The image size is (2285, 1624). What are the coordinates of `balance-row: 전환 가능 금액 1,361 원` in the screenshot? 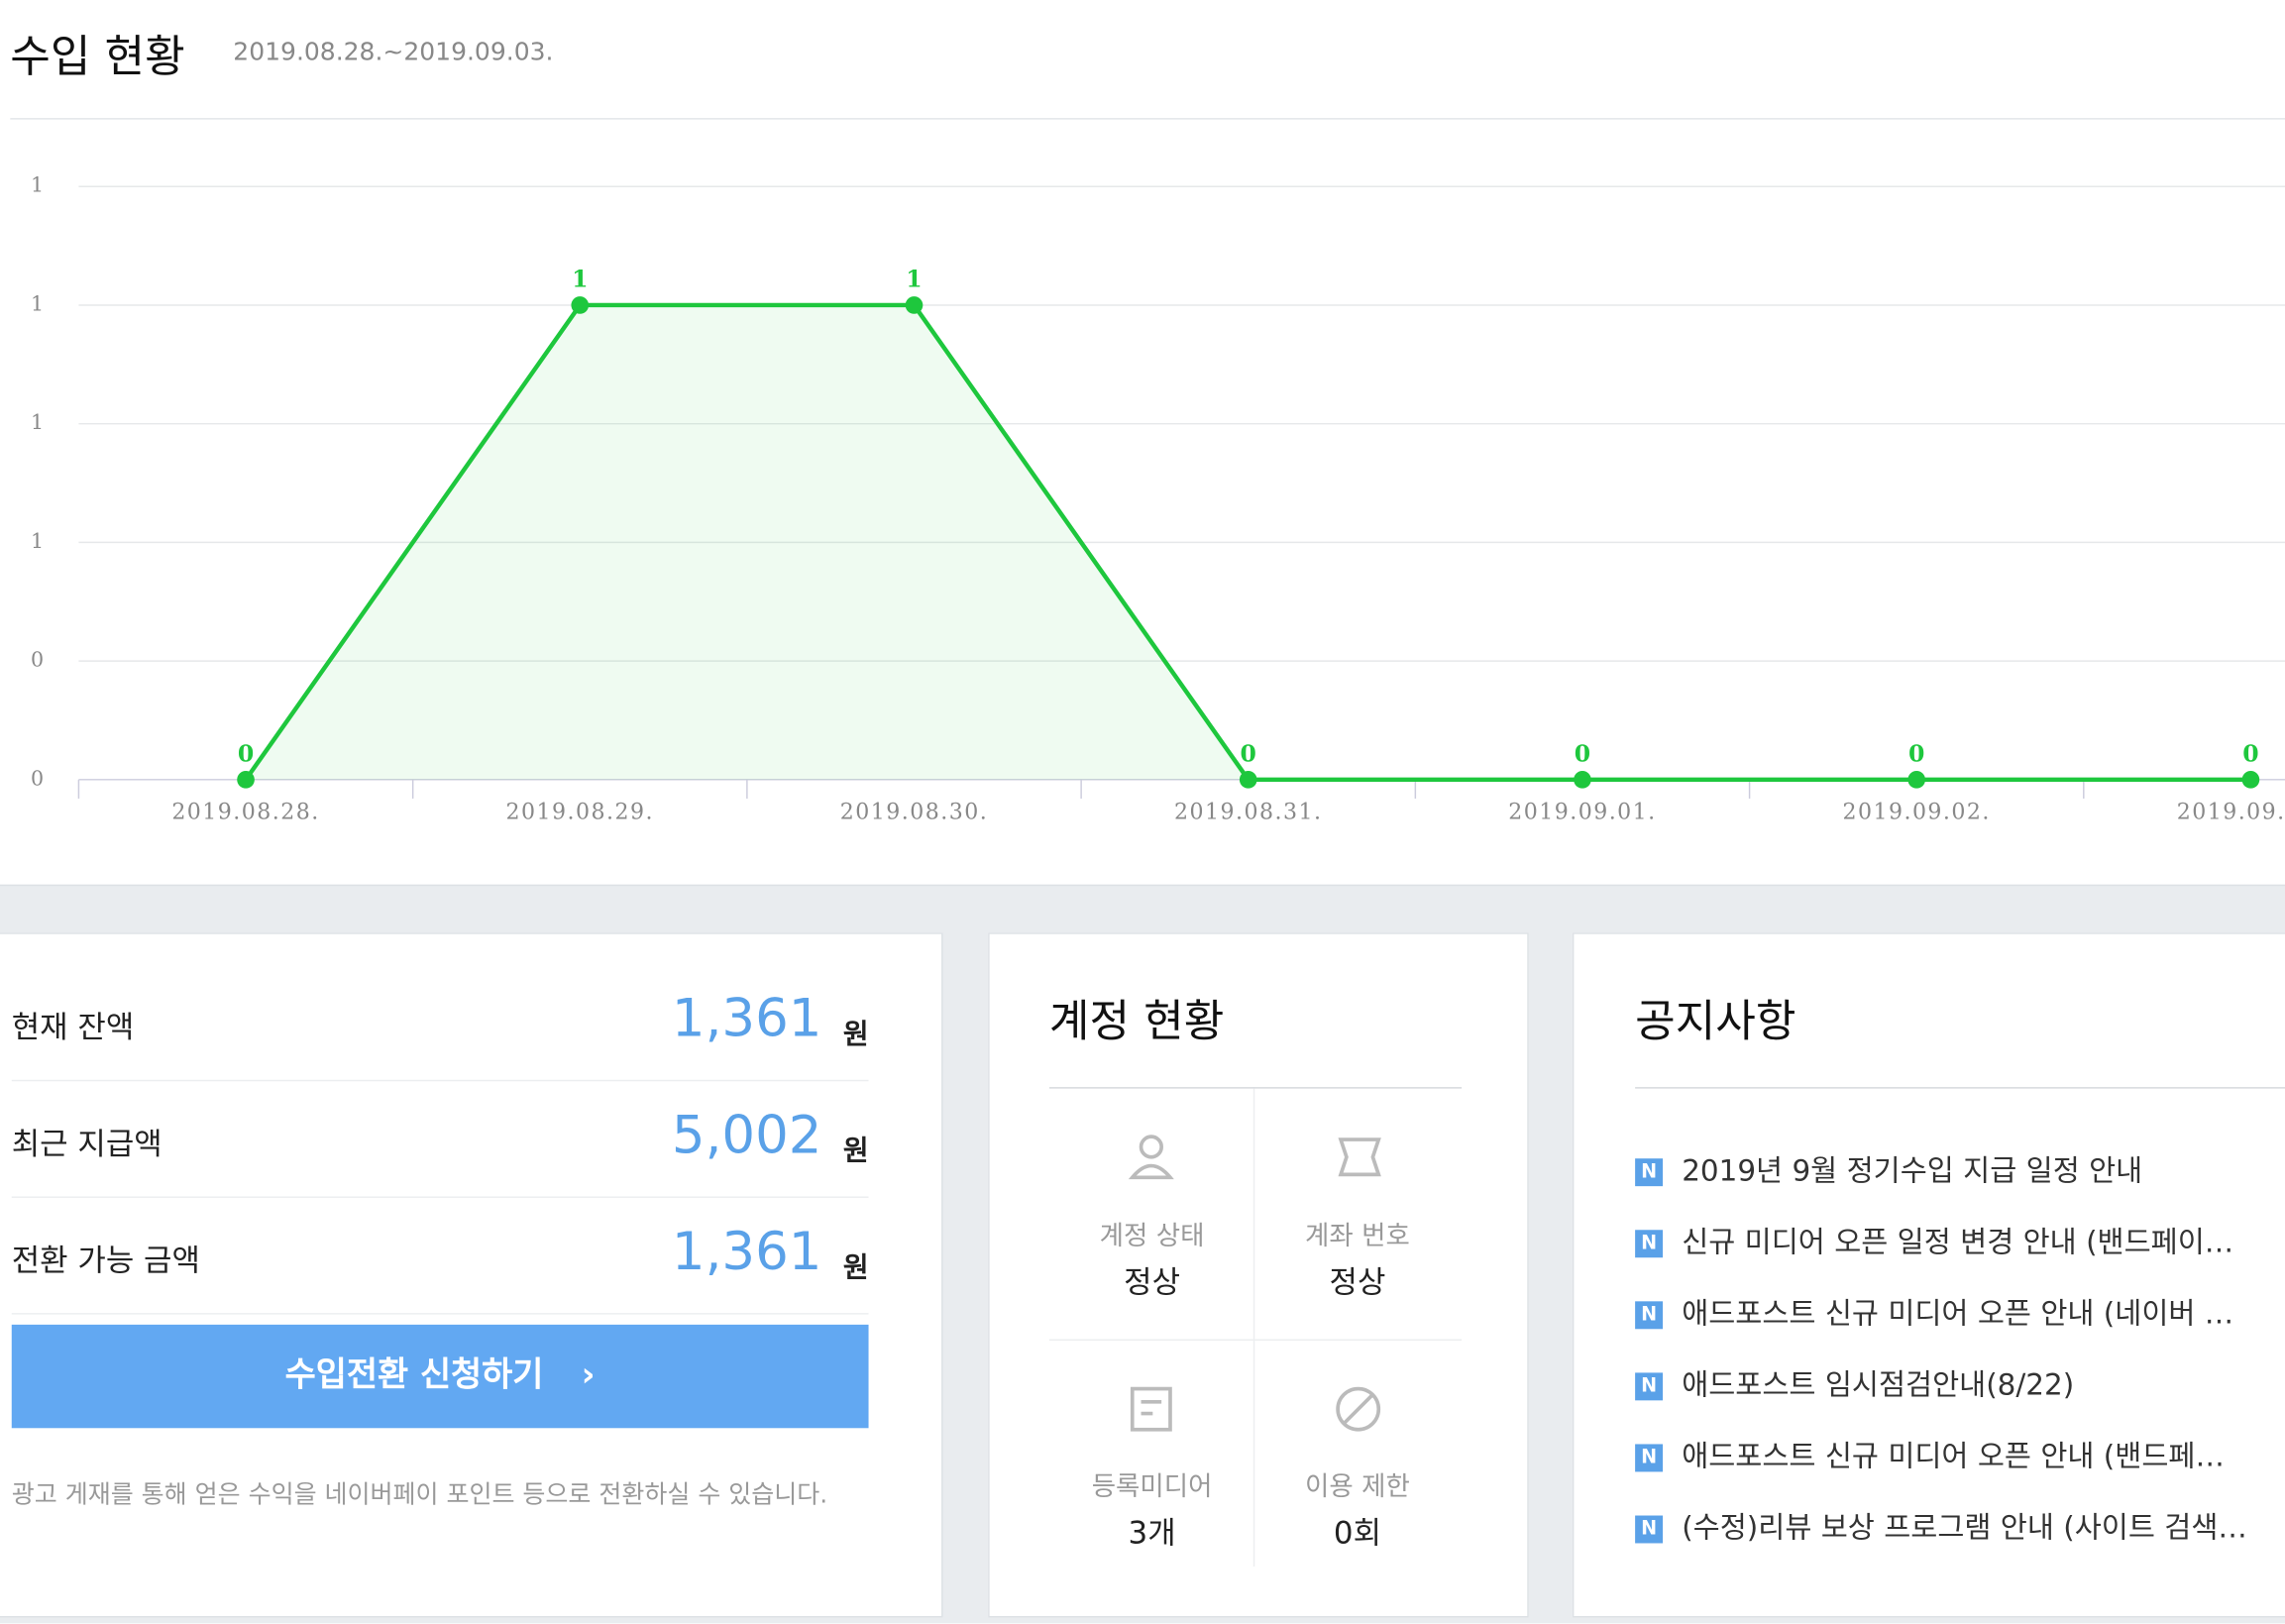 It's located at (440, 1255).